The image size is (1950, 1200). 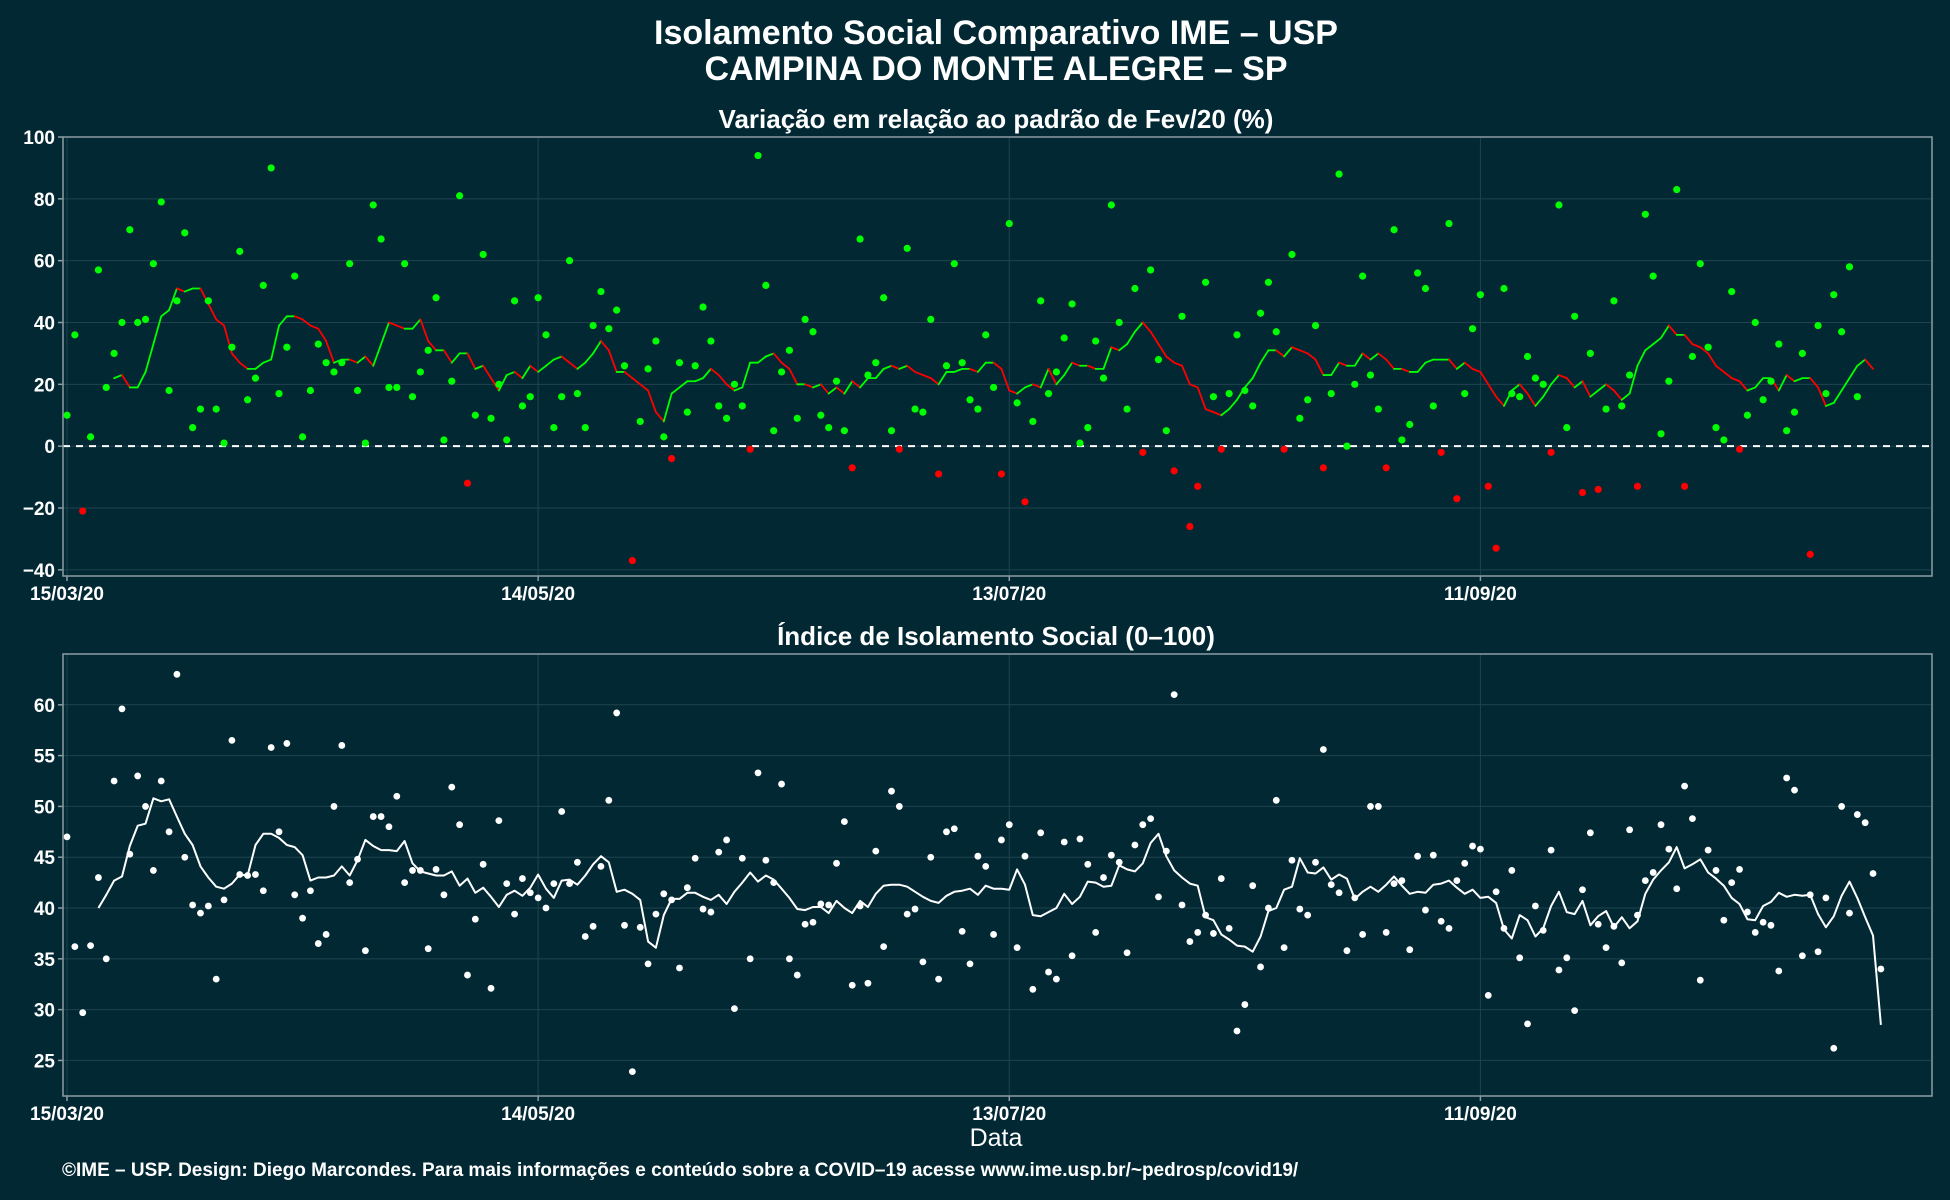 What do you see at coordinates (1480, 1114) in the screenshot?
I see `x-tick-label: 11/09/20` at bounding box center [1480, 1114].